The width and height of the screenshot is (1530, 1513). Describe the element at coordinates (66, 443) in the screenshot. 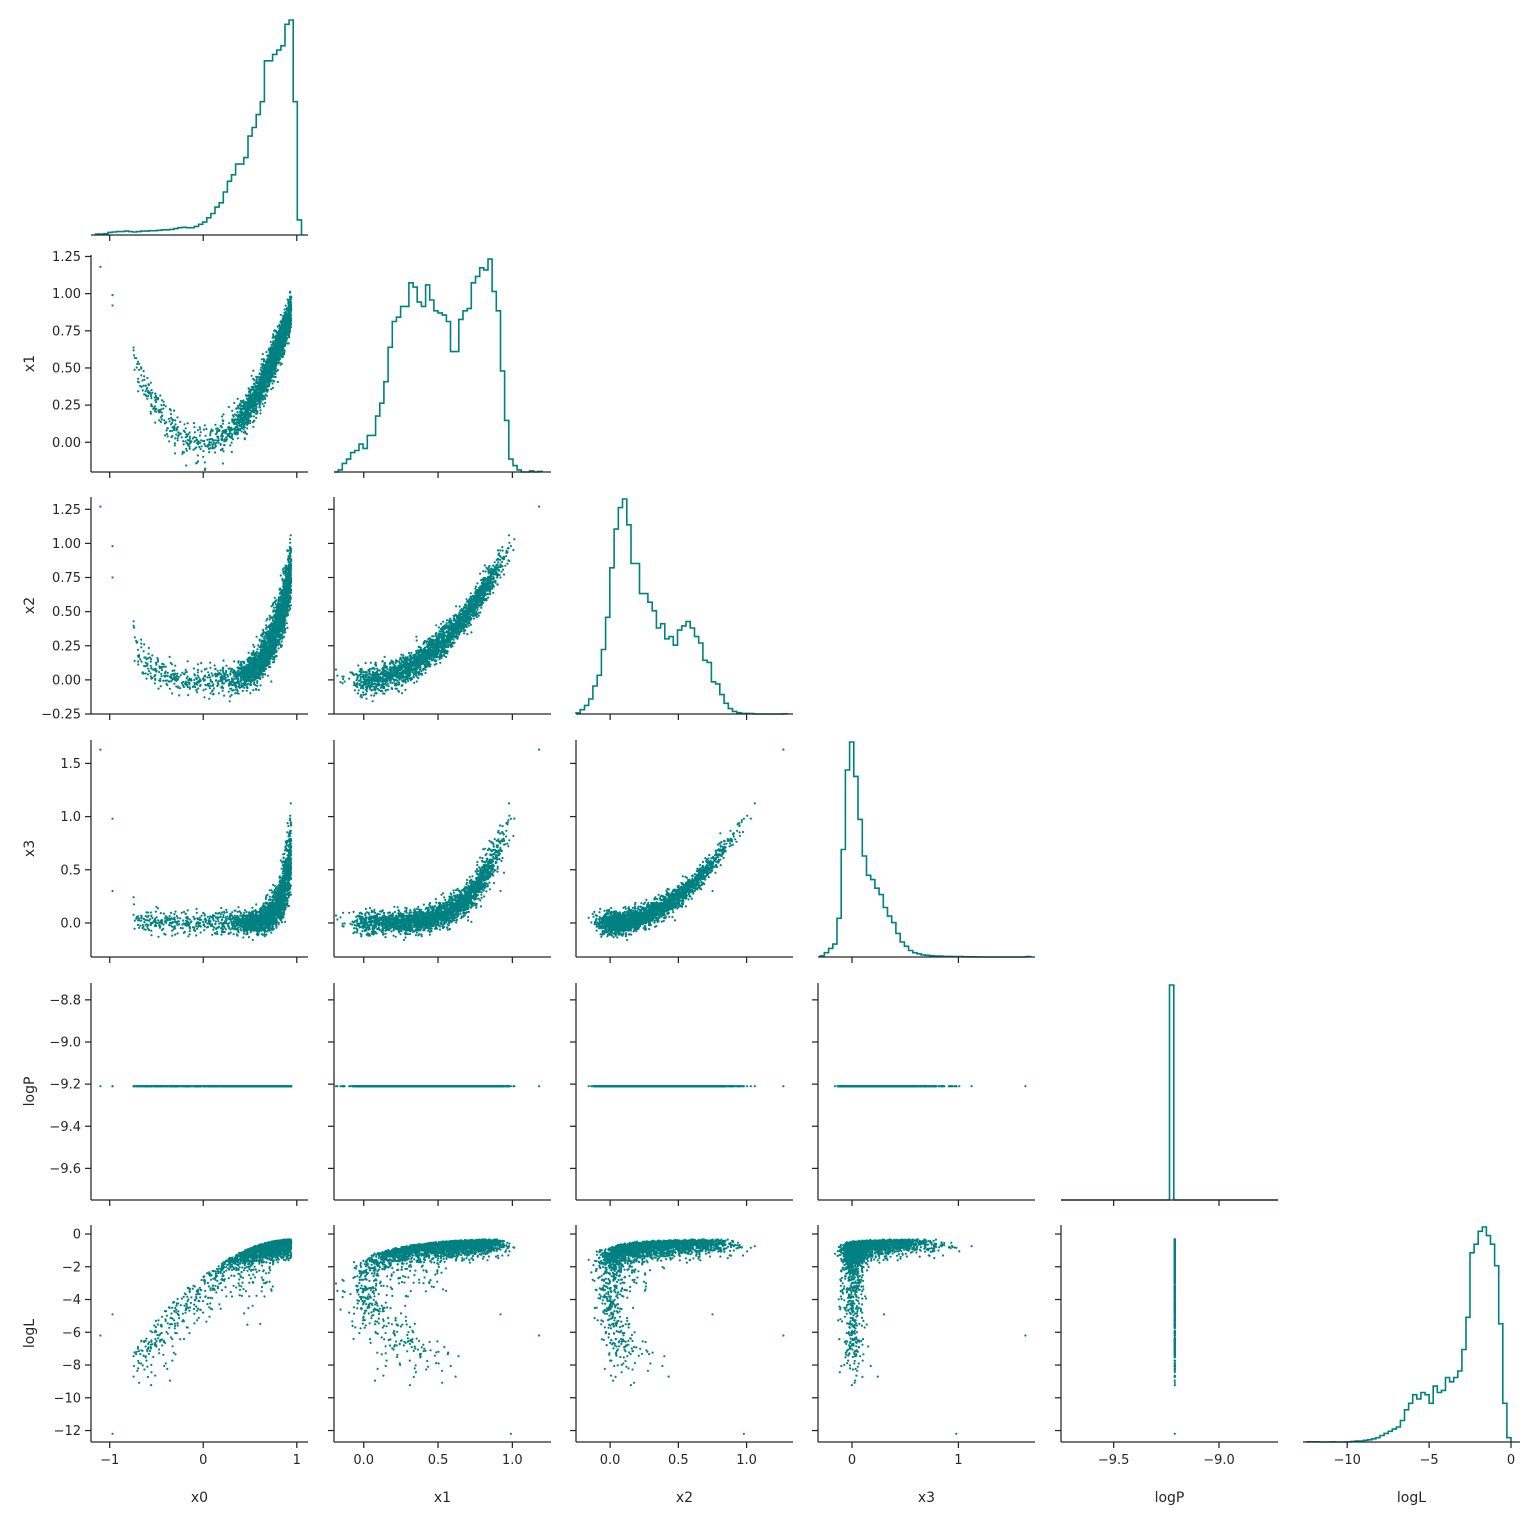

I see `y-tick-label: 0.00` at that location.